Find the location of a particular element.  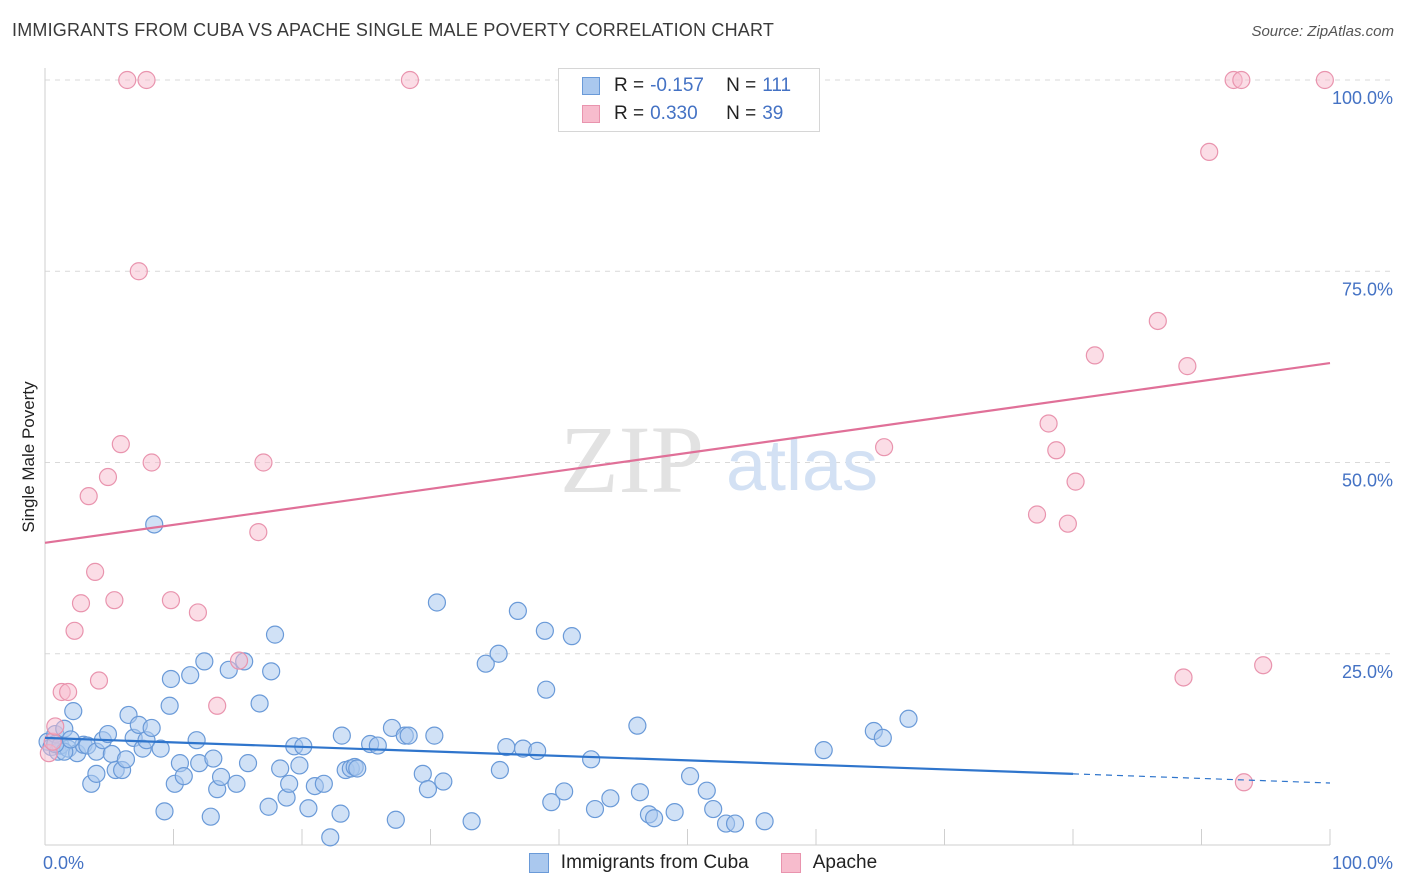

y-tick-label: 100.0% is located at coordinates (1362, 98).